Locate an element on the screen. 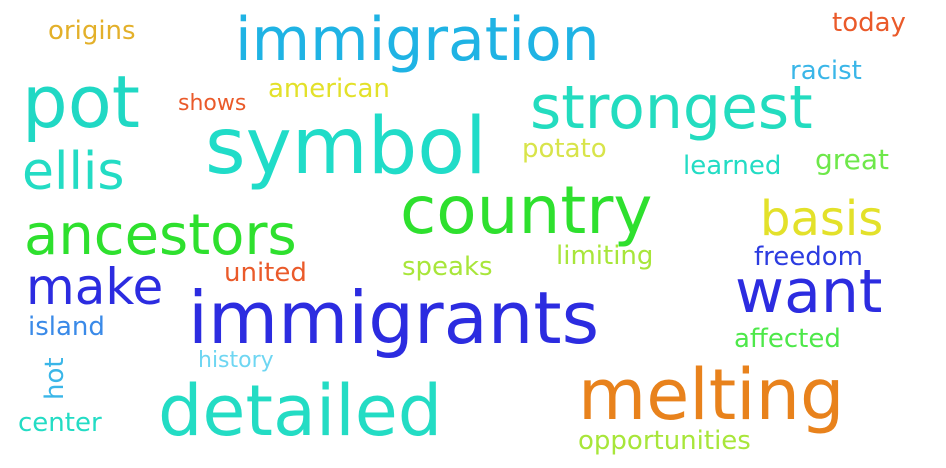 This screenshot has height=468, width=946. word-potato: potato is located at coordinates (564, 149).